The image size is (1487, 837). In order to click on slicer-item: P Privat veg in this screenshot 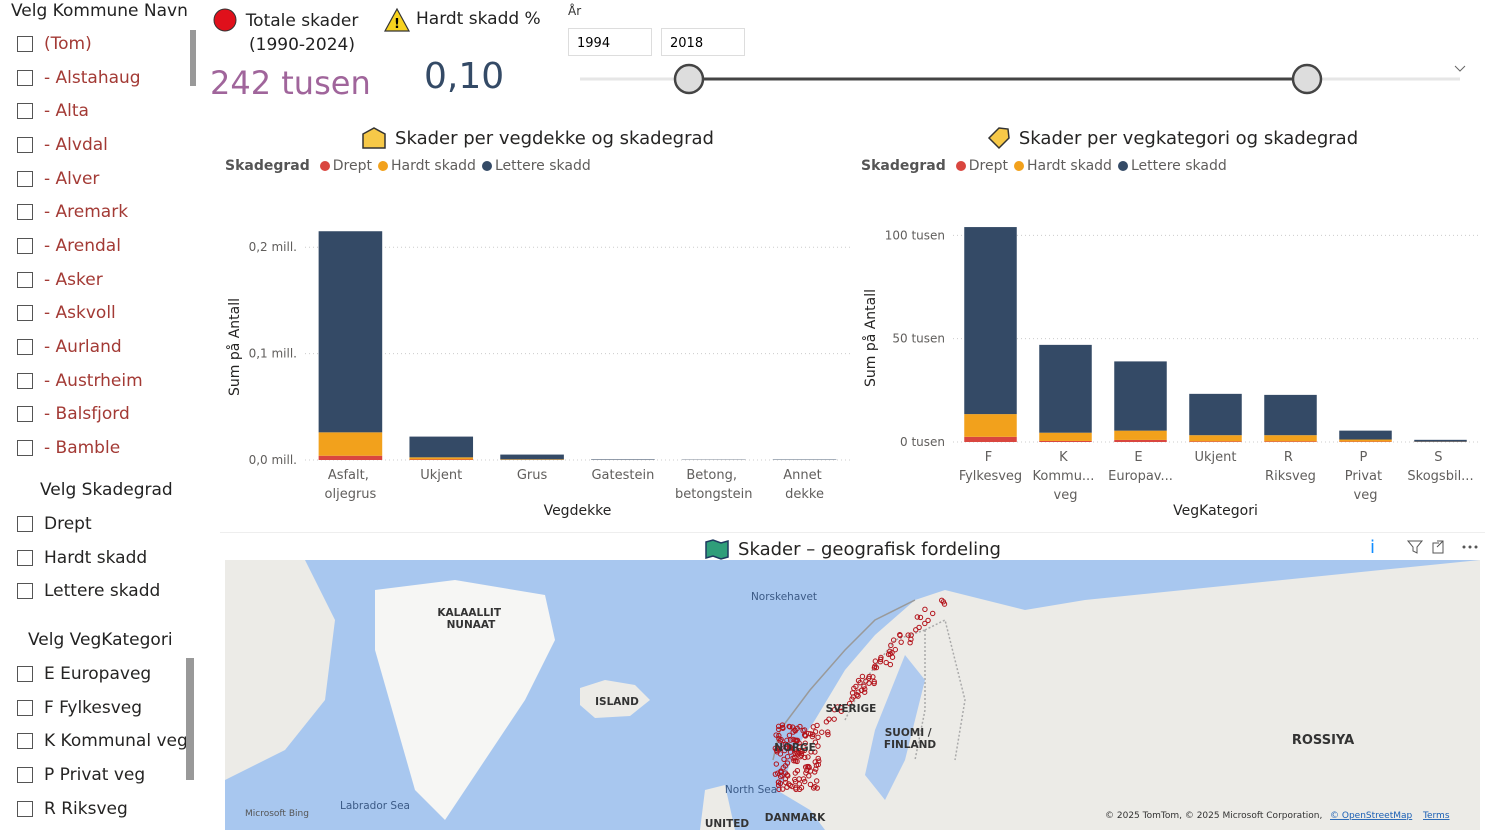, I will do `click(102, 775)`.